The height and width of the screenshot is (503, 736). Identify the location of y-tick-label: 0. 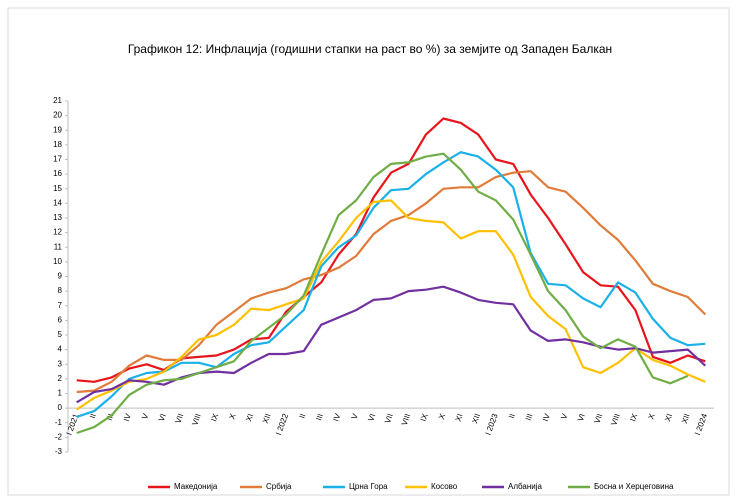
(60, 407).